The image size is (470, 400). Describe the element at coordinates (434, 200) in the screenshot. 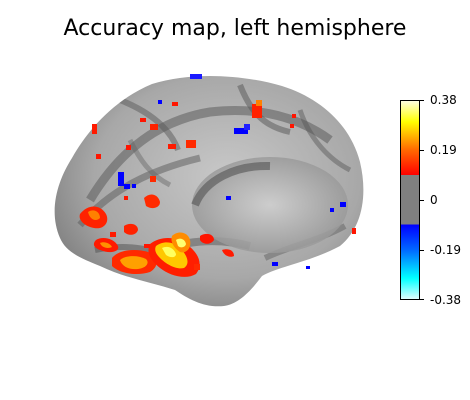

I see `colorbar-tick-label: 0` at that location.